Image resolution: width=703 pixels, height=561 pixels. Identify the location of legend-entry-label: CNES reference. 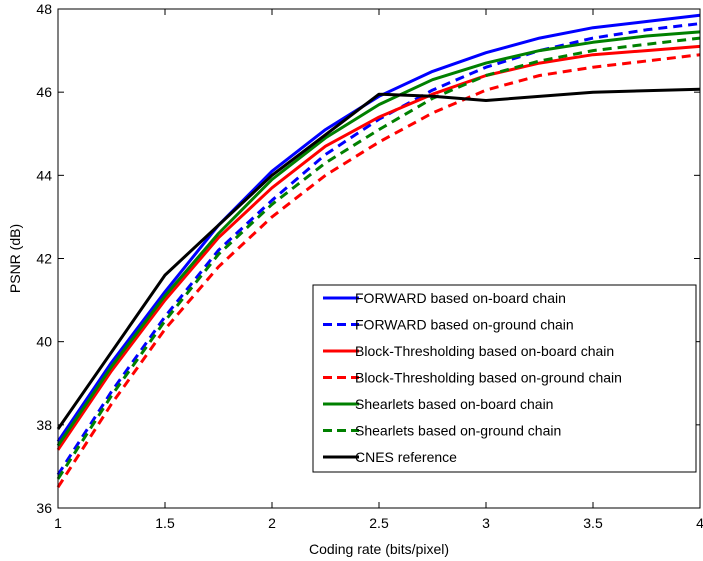
(406, 457).